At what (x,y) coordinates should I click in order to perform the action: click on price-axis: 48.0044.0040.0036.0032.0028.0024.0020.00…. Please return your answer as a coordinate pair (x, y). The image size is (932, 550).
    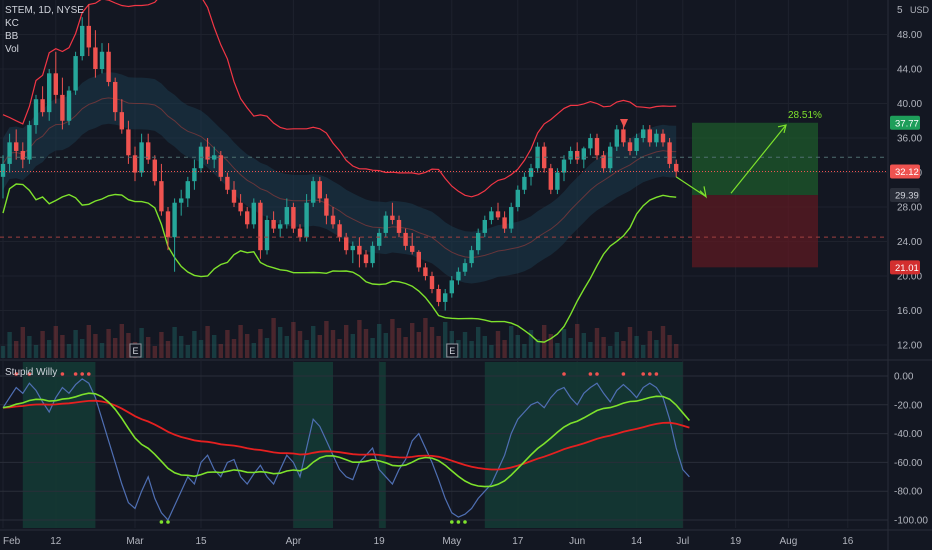
    Looking at the image, I should click on (910, 266).